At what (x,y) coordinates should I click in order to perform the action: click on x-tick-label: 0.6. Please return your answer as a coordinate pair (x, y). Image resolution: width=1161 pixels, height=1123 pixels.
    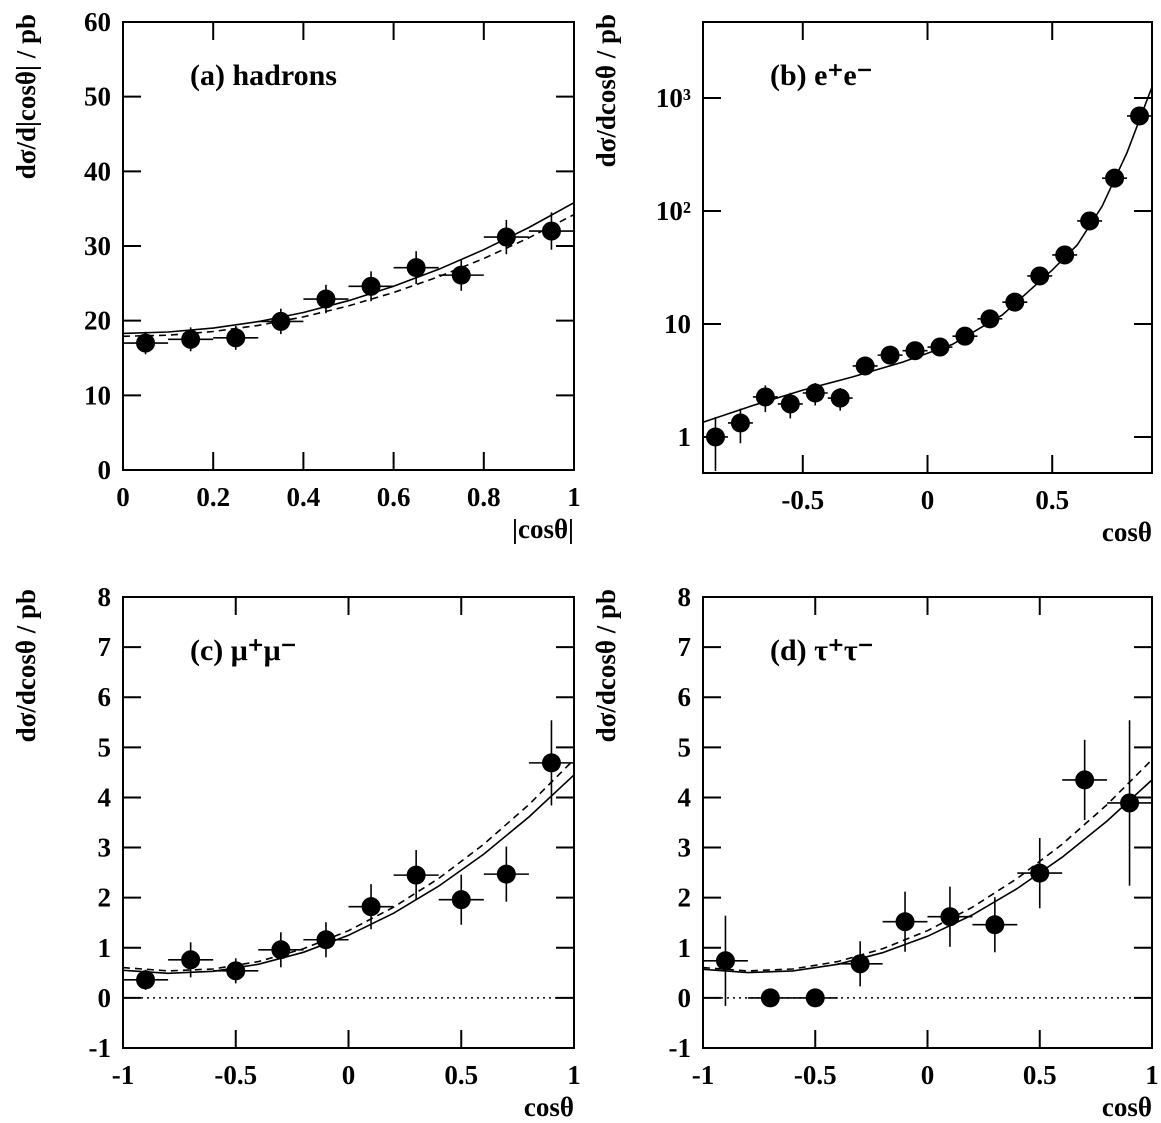
    Looking at the image, I should click on (394, 497).